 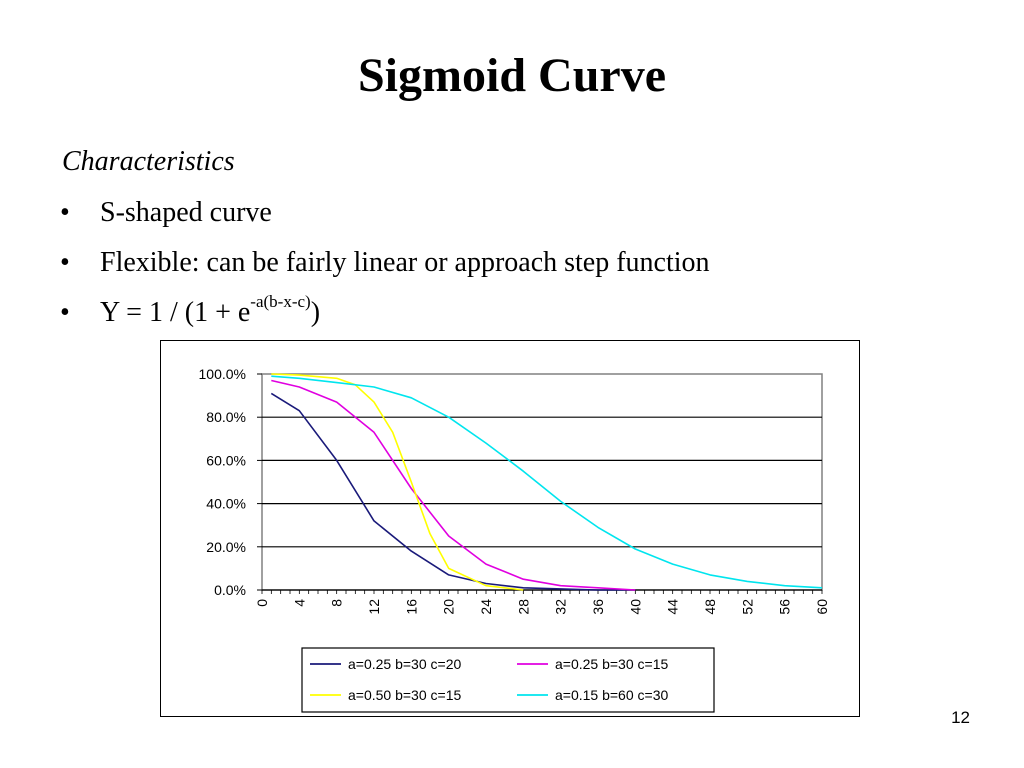 What do you see at coordinates (404, 664) in the screenshot?
I see `legend-label-1: a=0.25 b=30 c=20` at bounding box center [404, 664].